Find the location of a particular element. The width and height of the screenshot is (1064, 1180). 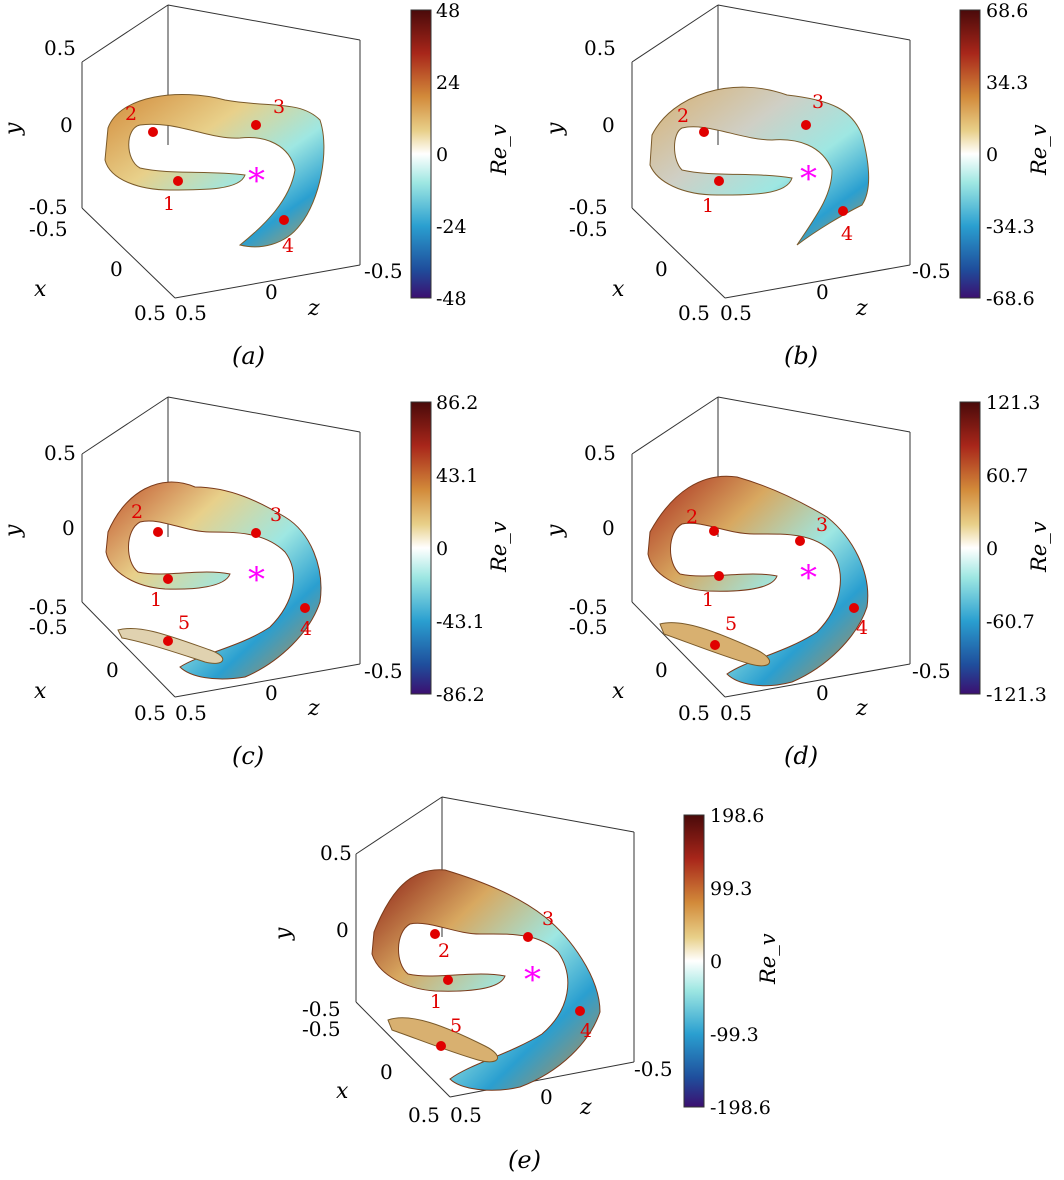

colorbar-tick: 198.6 is located at coordinates (737, 816).